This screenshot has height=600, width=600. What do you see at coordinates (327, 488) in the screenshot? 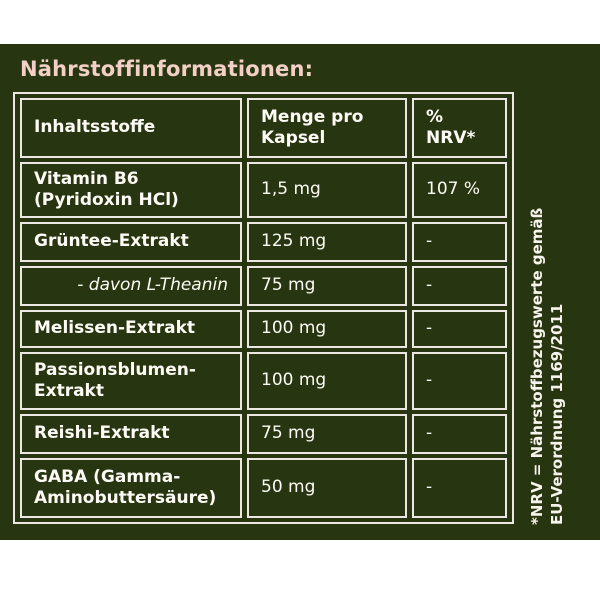
I see `amount-cell: 50 mg` at bounding box center [327, 488].